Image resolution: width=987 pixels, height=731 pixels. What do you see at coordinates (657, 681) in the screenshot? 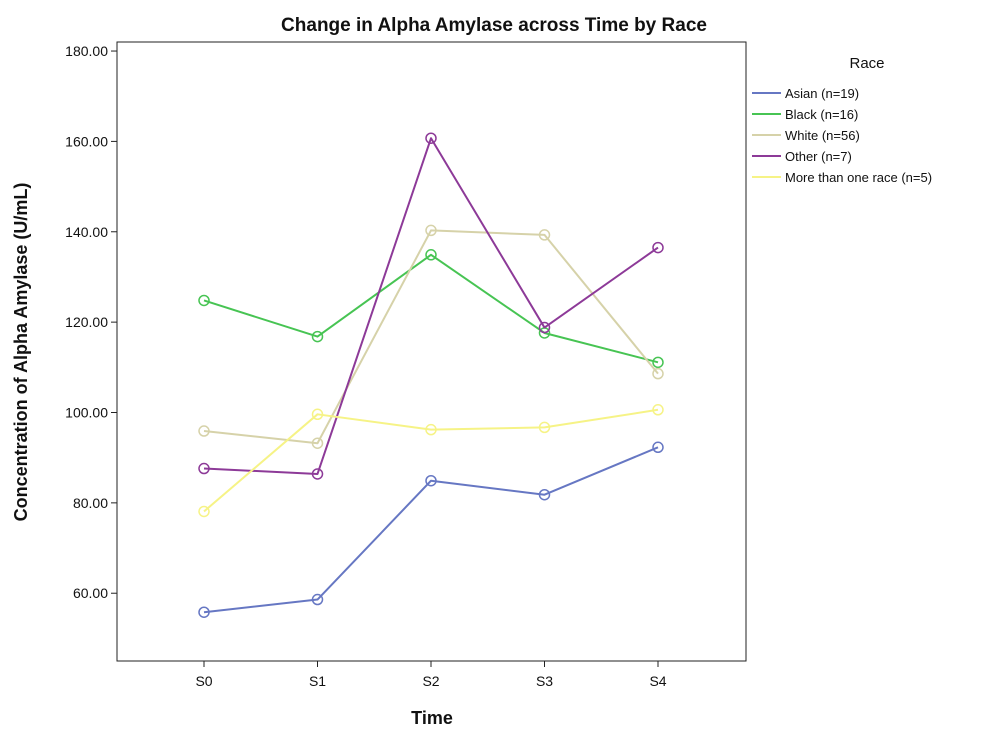
I see `x-tick-label: S4` at bounding box center [657, 681].